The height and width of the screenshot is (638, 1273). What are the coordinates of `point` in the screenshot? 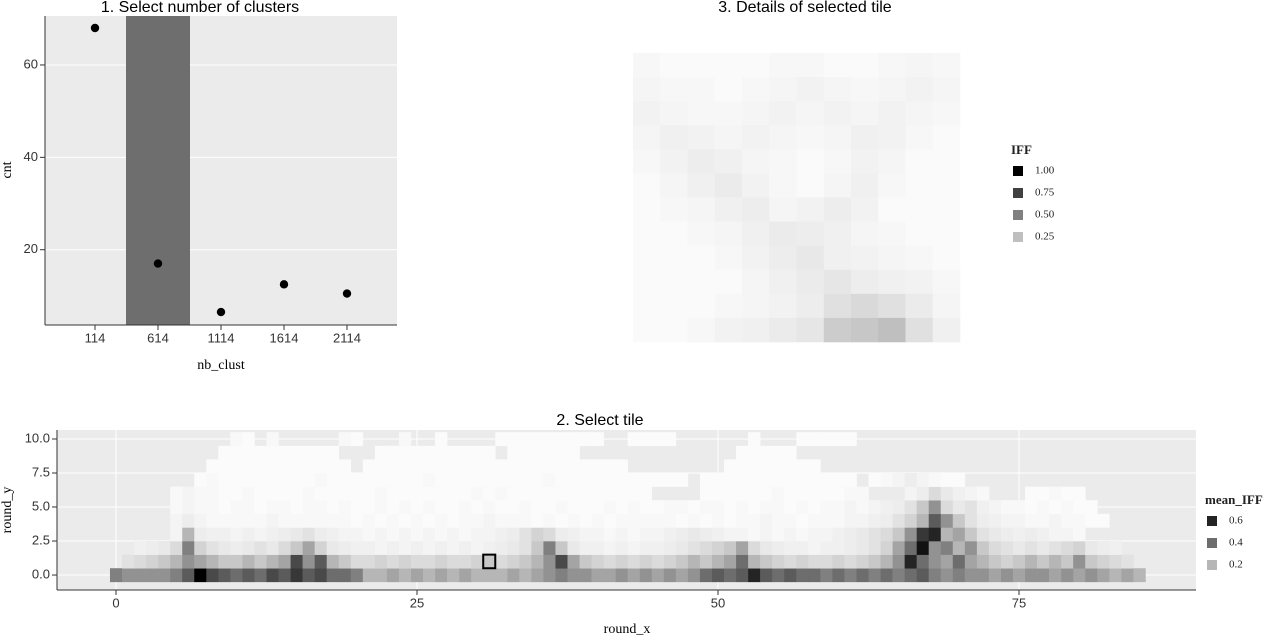 It's located at (347, 293).